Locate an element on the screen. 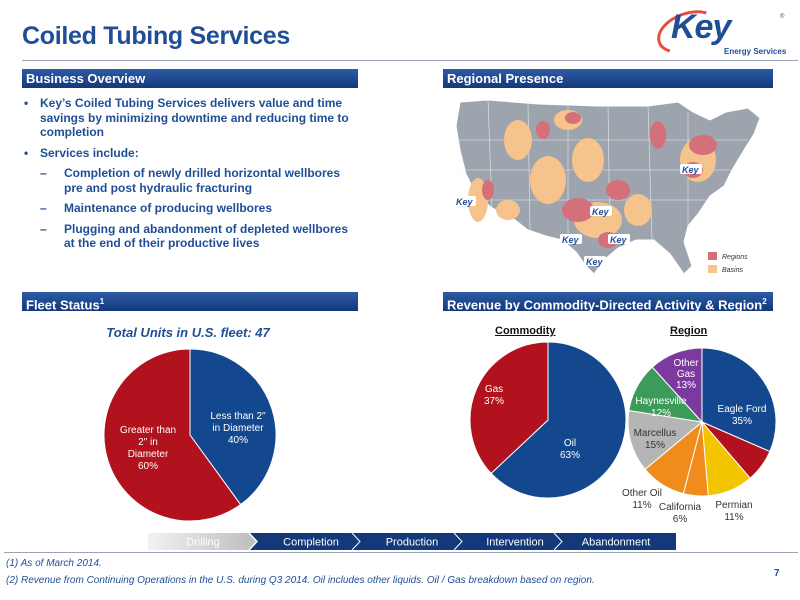 The image size is (800, 600). key-logo: Key ® Energy Services is located at coordinates (718, 32).